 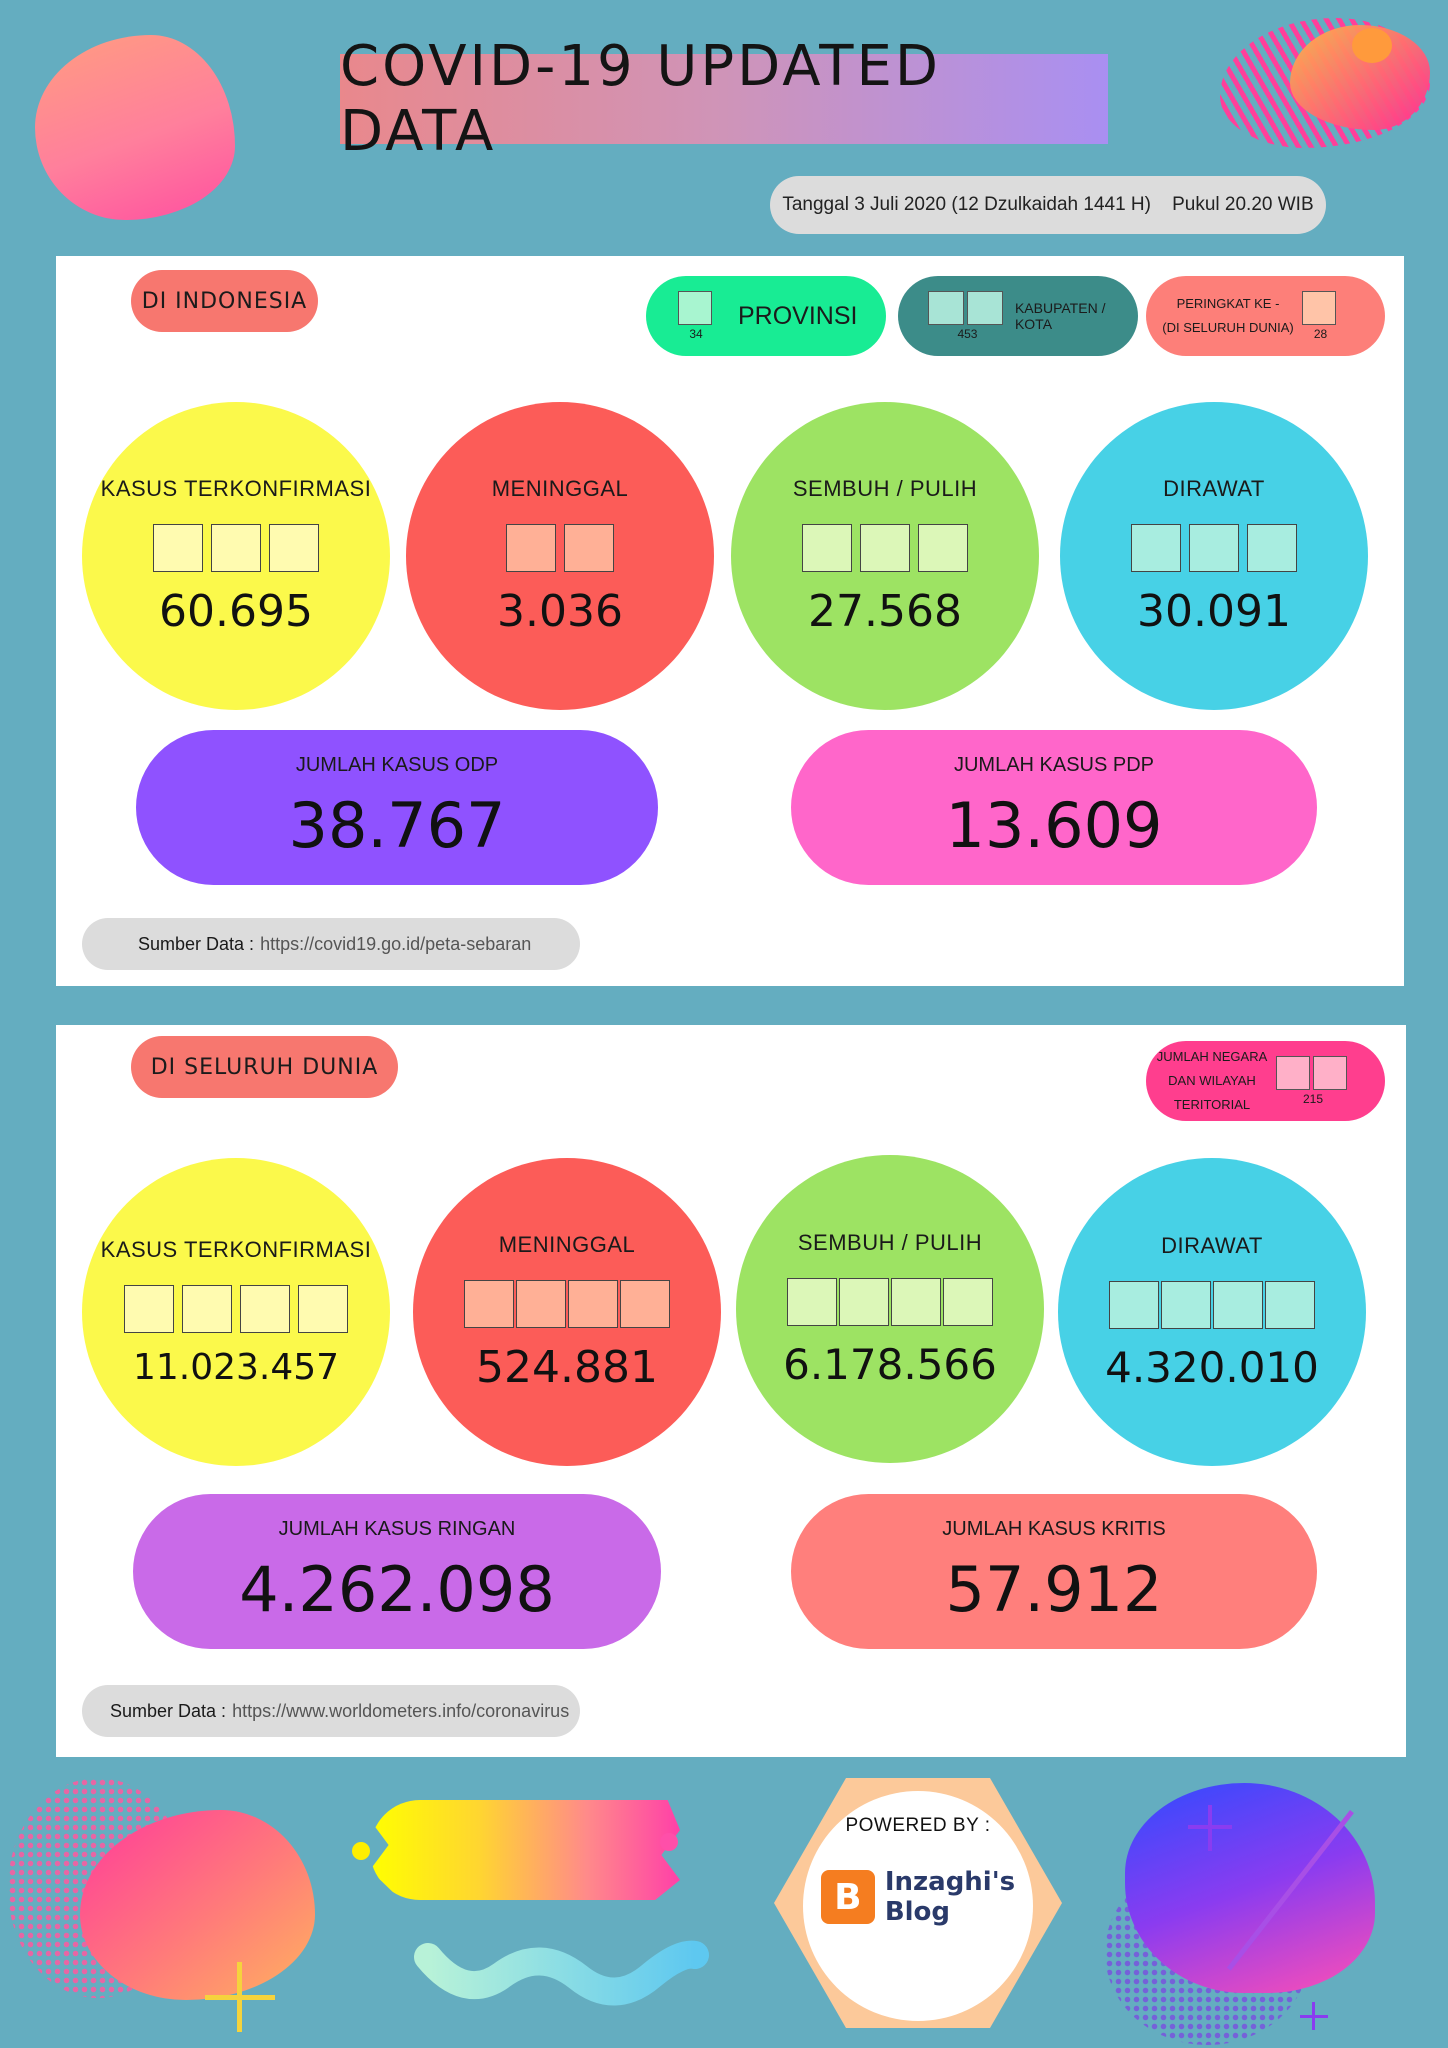 I want to click on kabupaten-badge: 453 KABUPATEN / KOTA, so click(x=1018, y=316).